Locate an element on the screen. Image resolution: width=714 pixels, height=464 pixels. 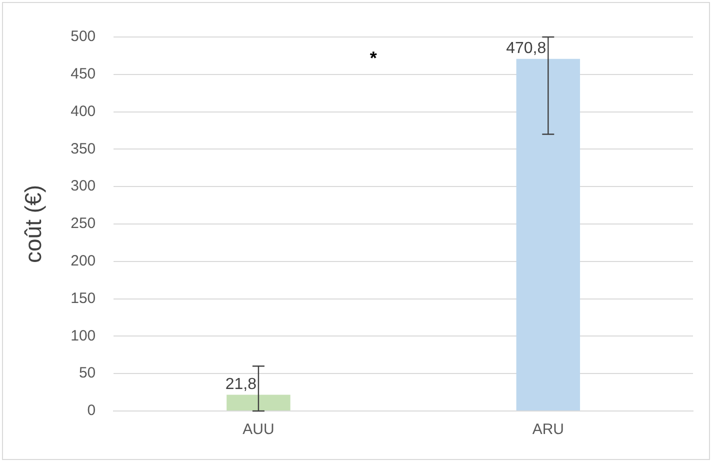
y-tick-label: 0 is located at coordinates (91, 411).